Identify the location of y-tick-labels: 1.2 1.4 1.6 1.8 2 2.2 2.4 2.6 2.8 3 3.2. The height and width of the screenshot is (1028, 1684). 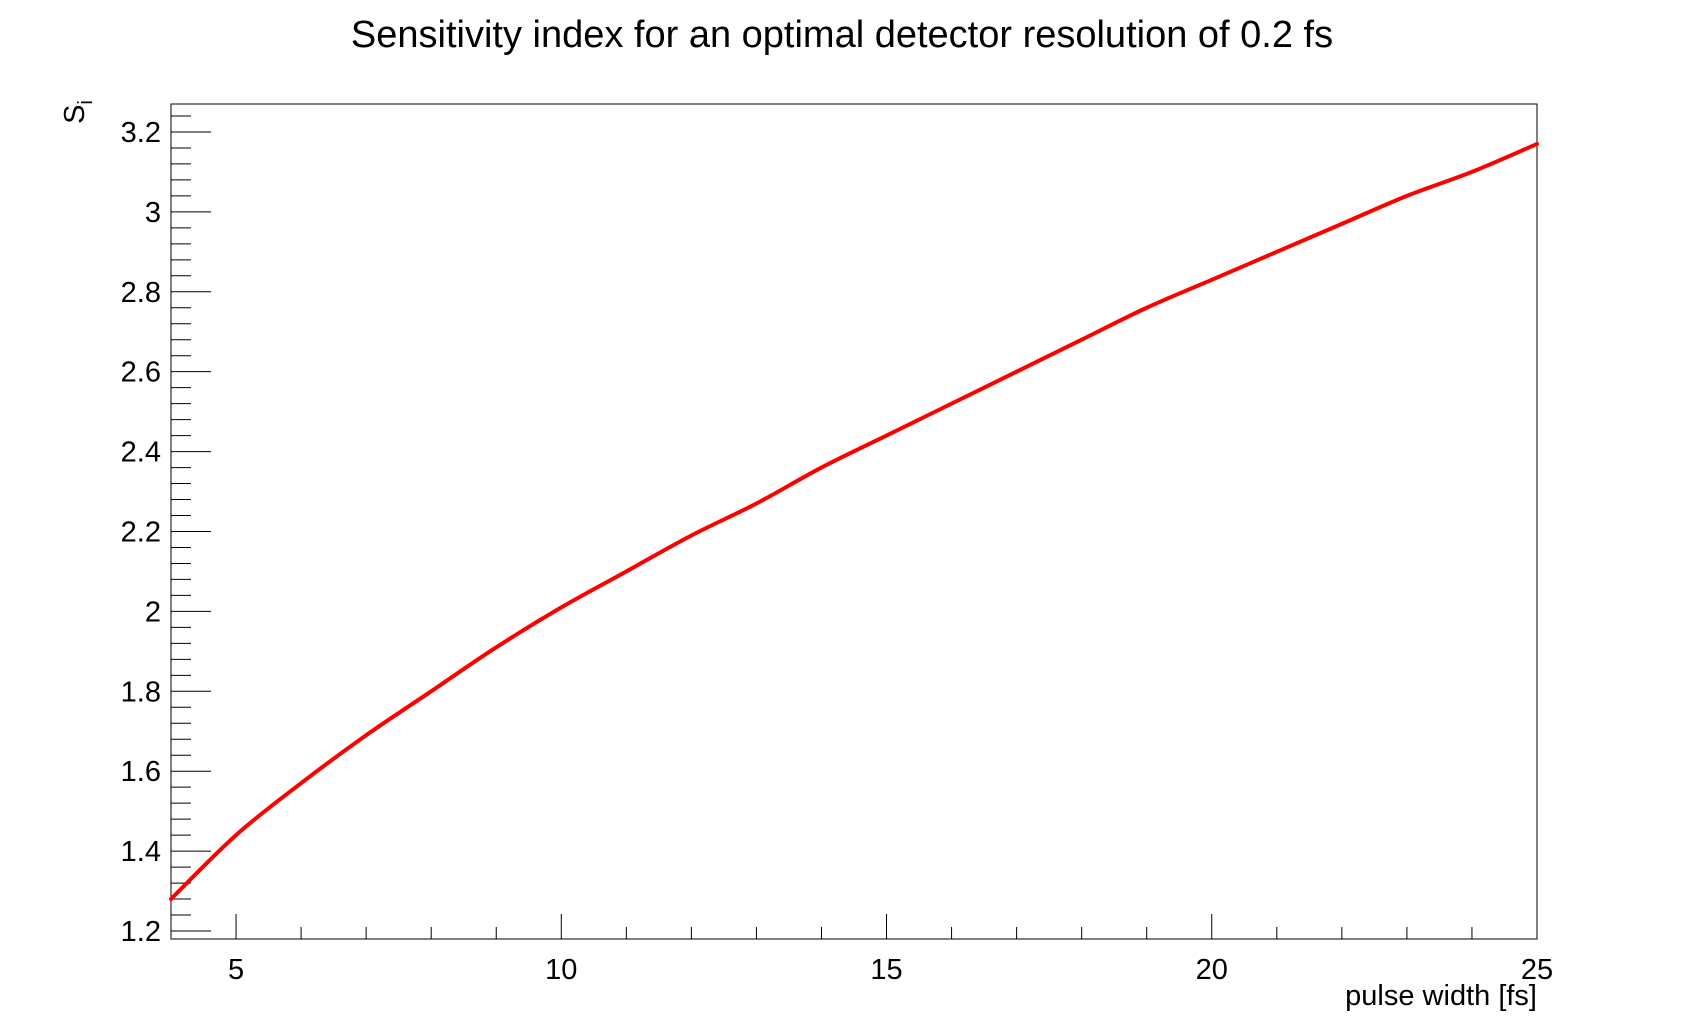
(141, 532).